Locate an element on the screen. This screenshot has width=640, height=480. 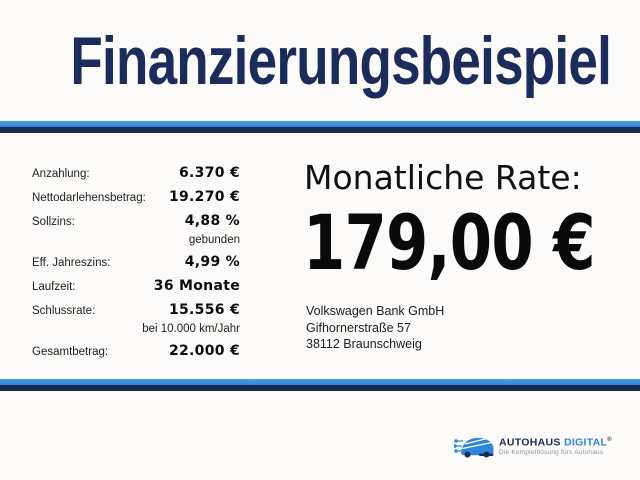
row-label: Laufzeit: is located at coordinates (54, 287).